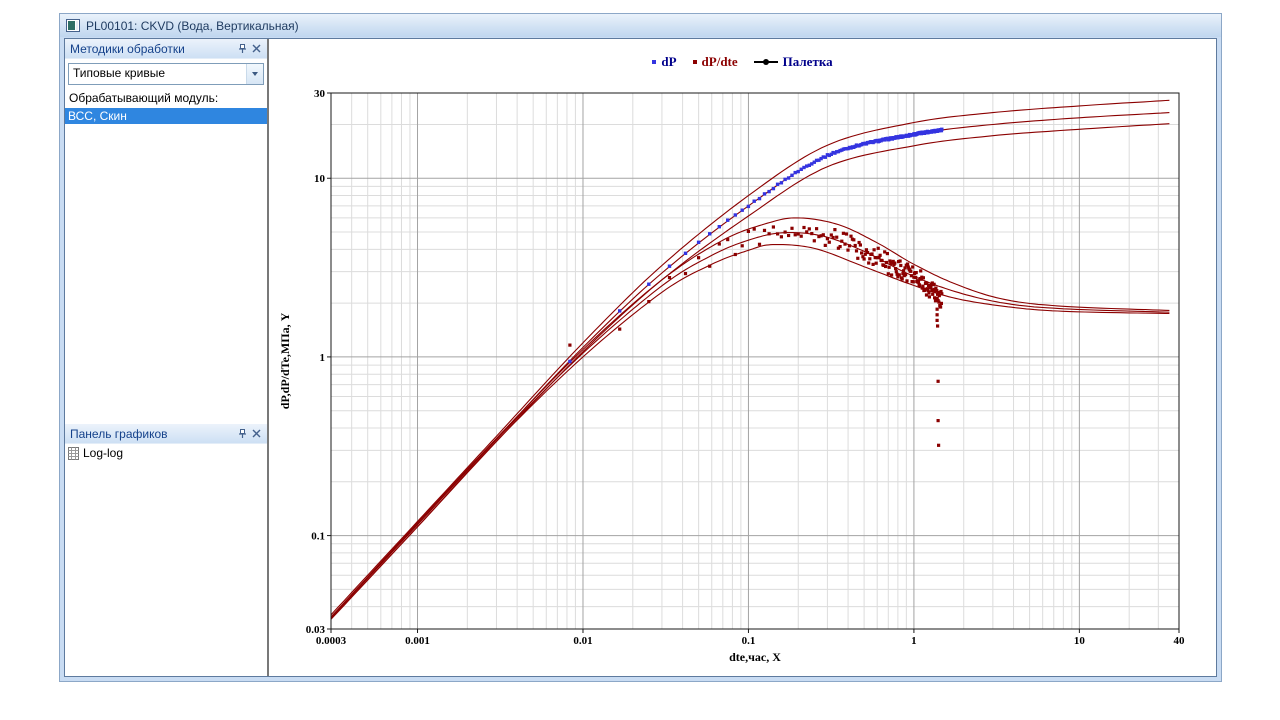  I want to click on graph-item-label: Log-log, so click(103, 453).